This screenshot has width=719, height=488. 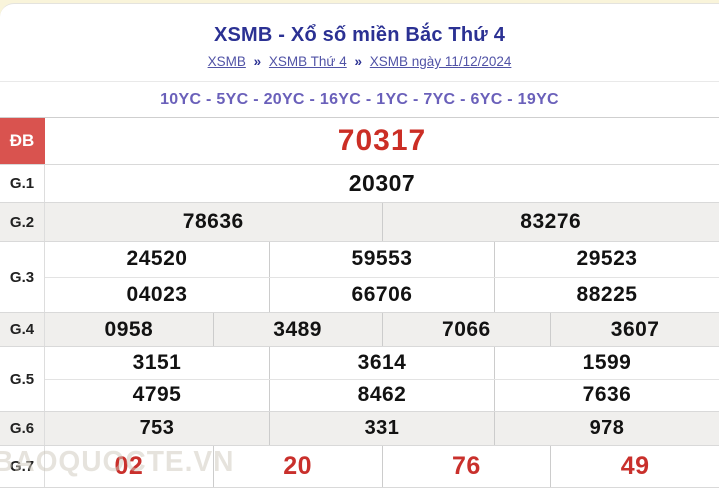 I want to click on prize-number: 83276, so click(x=550, y=222).